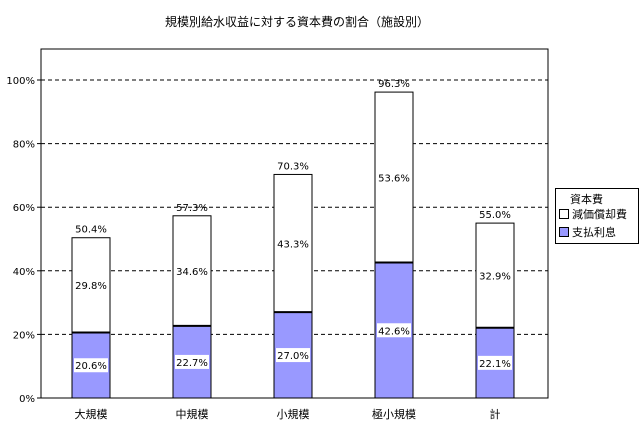 Image resolution: width=641 pixels, height=445 pixels. I want to click on legend: 資本費 減価償却費 支払利息, so click(597, 216).